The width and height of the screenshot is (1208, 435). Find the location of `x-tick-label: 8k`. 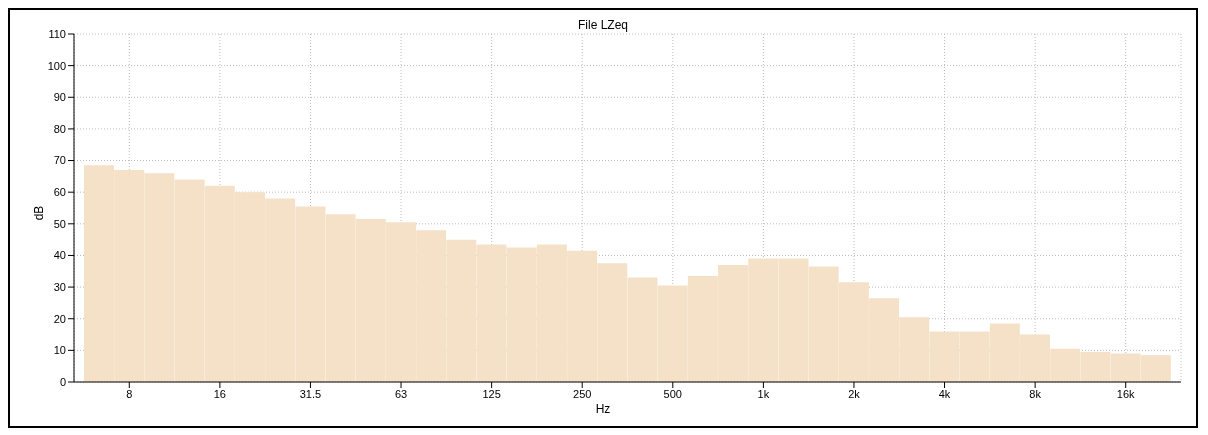

x-tick-label: 8k is located at coordinates (1035, 393).